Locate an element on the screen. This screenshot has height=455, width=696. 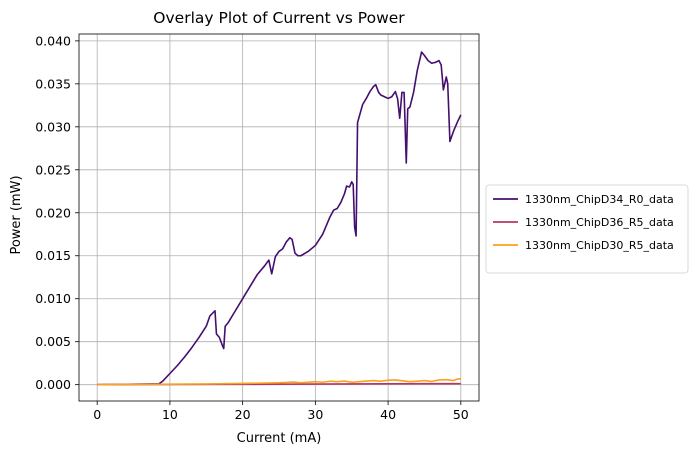
y-tick-label: 0.005 is located at coordinates (53, 341).